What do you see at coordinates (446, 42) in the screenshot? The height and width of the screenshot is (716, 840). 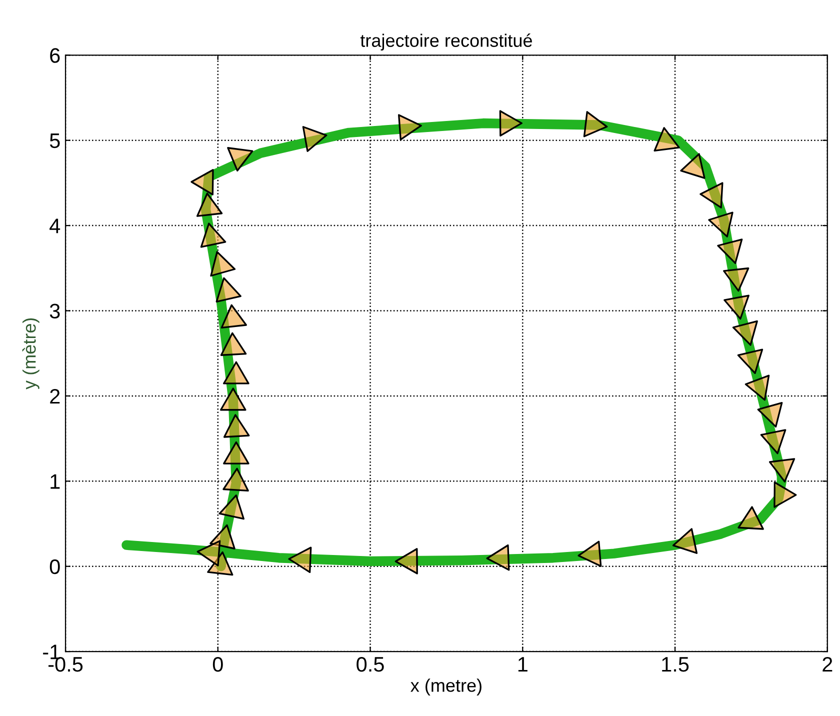 I see `chart-title: trajectoire reconstitué` at bounding box center [446, 42].